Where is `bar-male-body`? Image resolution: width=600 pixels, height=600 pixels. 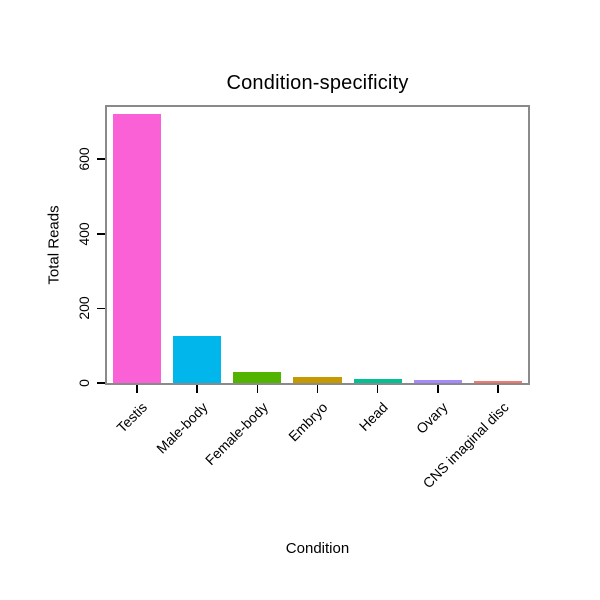 bar-male-body is located at coordinates (197, 359).